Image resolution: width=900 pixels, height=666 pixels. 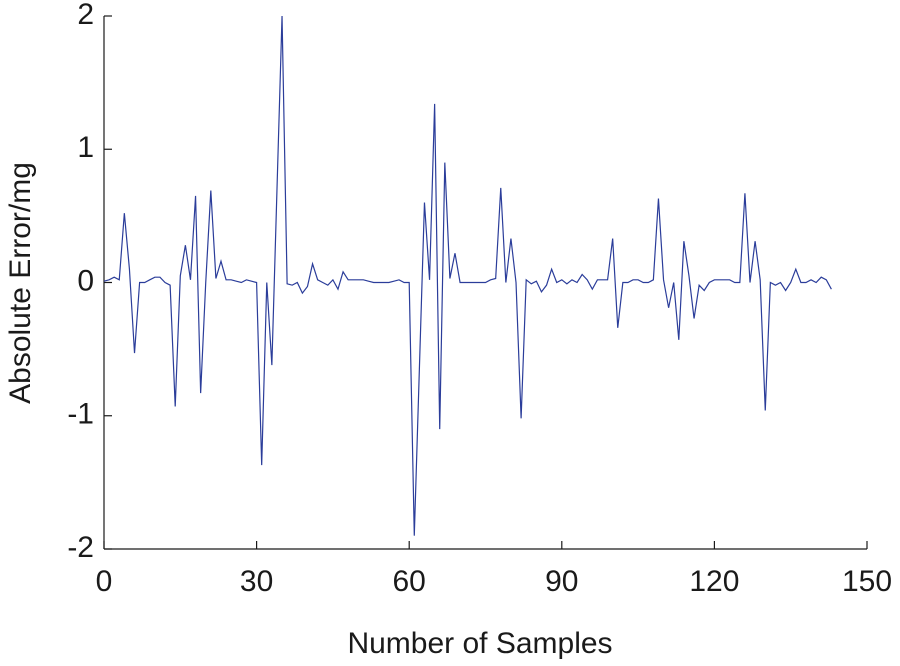 I want to click on x-tick-label: 0, so click(x=104, y=581).